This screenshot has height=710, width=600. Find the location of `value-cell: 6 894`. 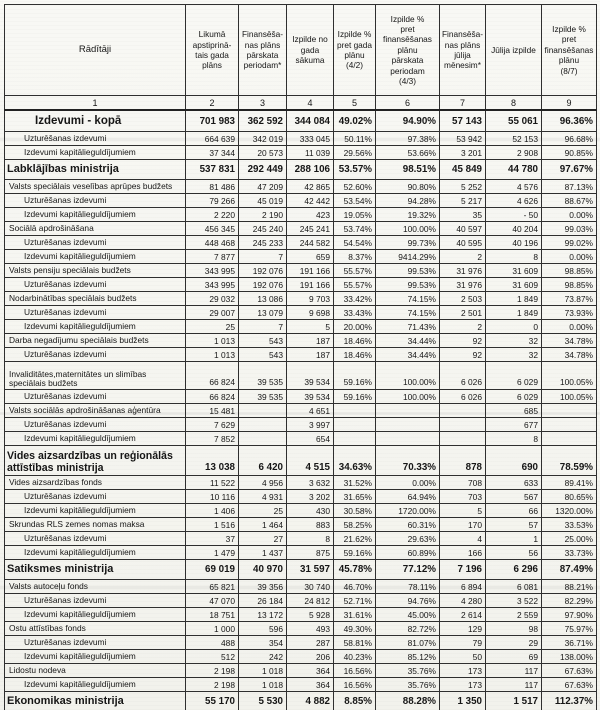

value-cell: 6 894 is located at coordinates (462, 586).